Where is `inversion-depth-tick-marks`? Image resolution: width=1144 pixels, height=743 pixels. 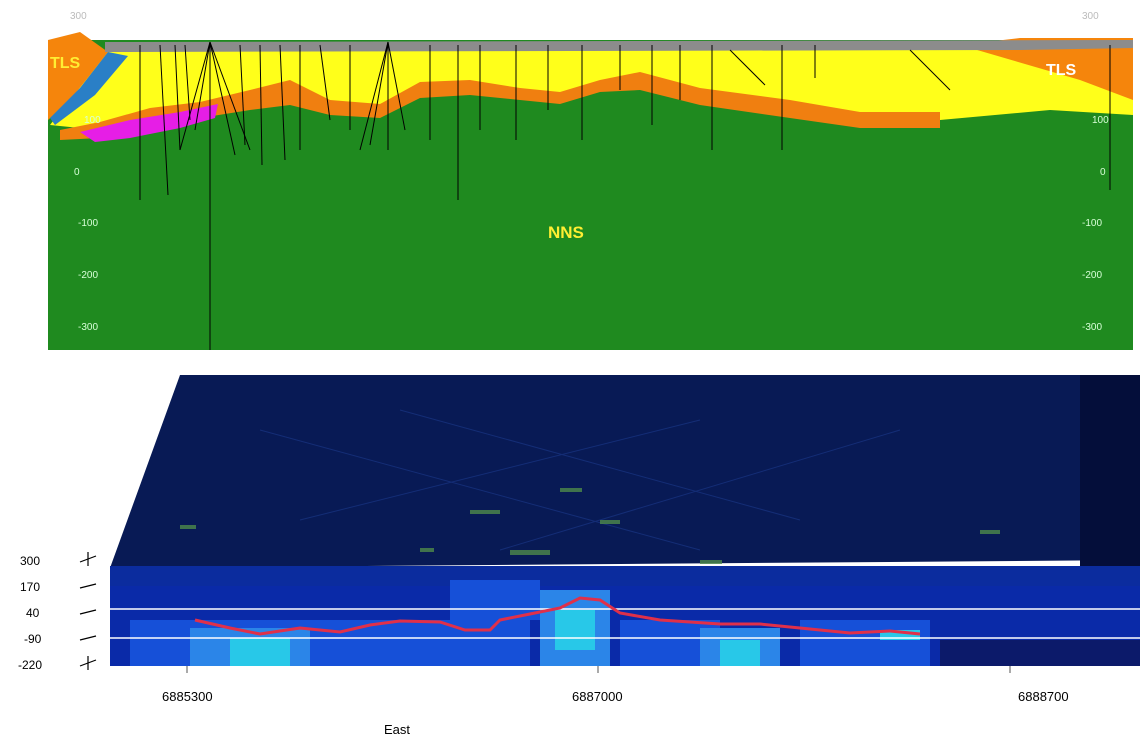
inversion-depth-tick-marks is located at coordinates (88, 611).